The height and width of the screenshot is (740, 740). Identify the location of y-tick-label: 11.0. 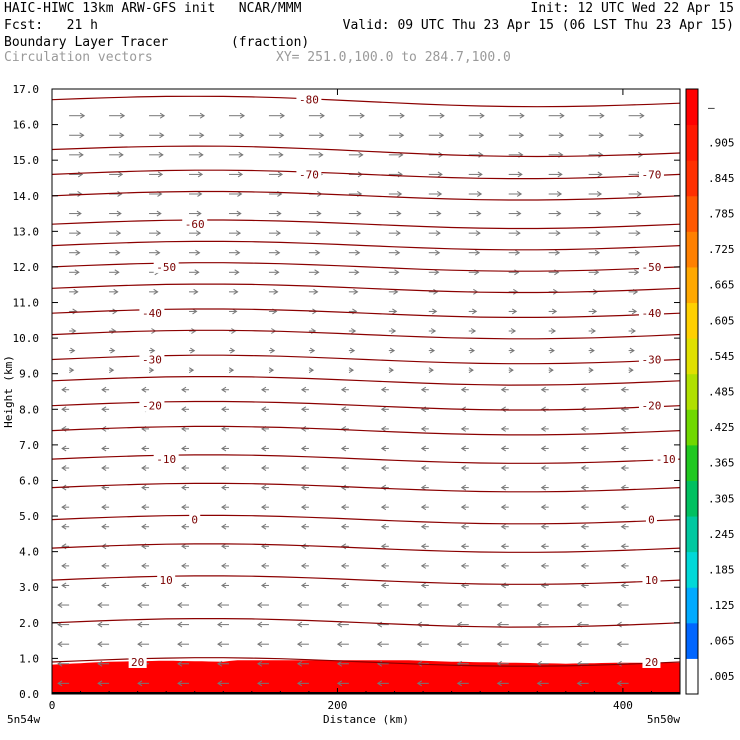
(26, 303).